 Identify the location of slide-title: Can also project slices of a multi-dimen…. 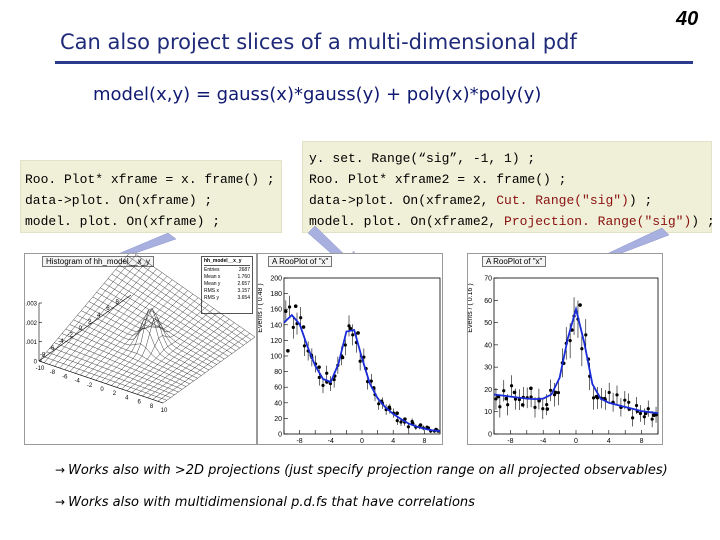
(318, 42).